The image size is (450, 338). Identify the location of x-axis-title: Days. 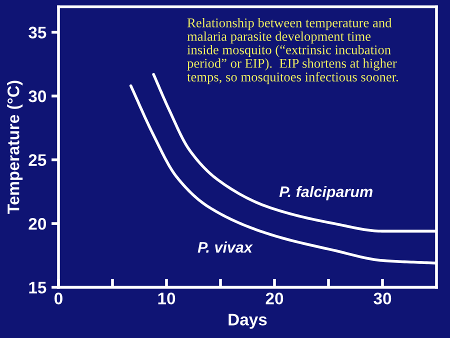
(247, 321).